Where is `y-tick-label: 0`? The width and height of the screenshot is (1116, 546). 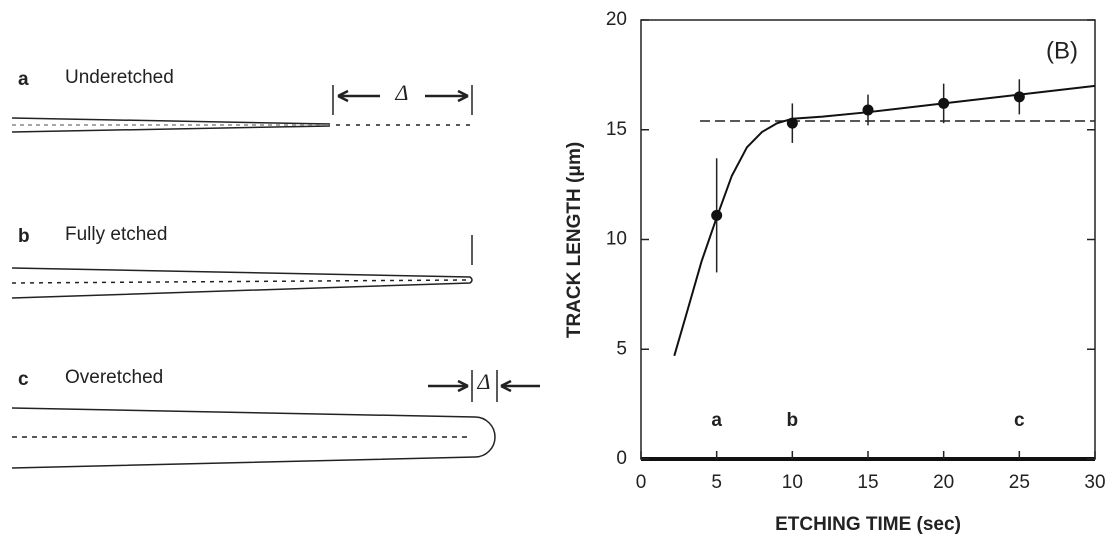 y-tick-label: 0 is located at coordinates (621, 458).